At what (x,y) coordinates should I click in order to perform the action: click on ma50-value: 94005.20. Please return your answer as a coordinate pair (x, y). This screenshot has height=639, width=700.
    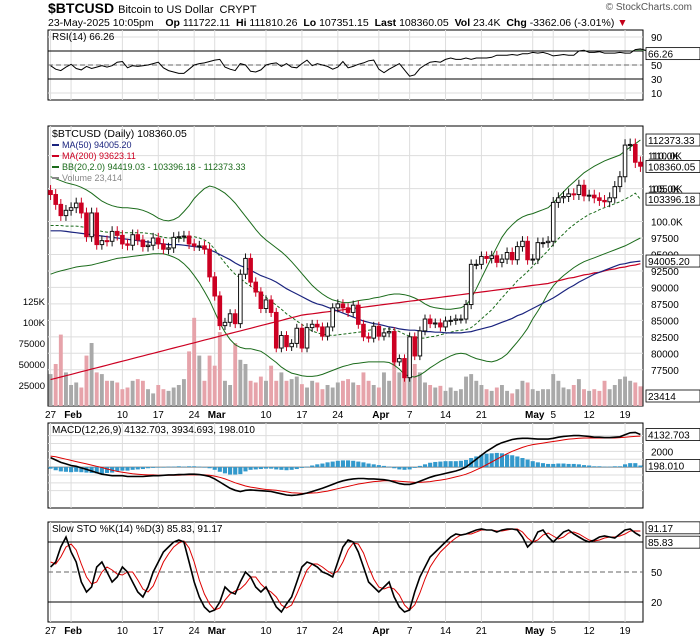
    Looking at the image, I should click on (669, 262).